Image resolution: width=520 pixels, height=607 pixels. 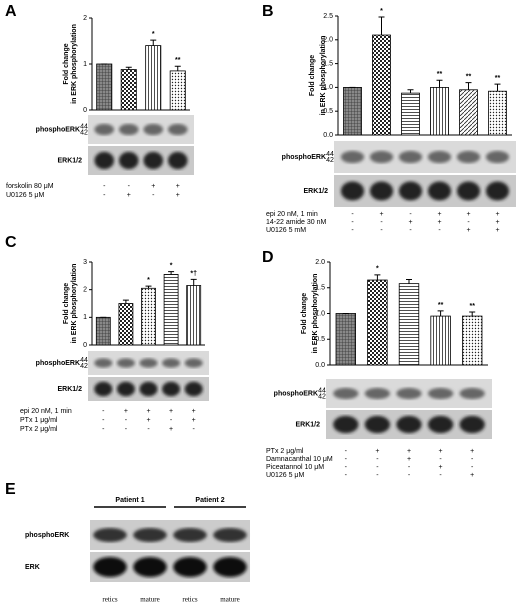 I want to click on y-tick-label: 0, so click(x=85, y=345).